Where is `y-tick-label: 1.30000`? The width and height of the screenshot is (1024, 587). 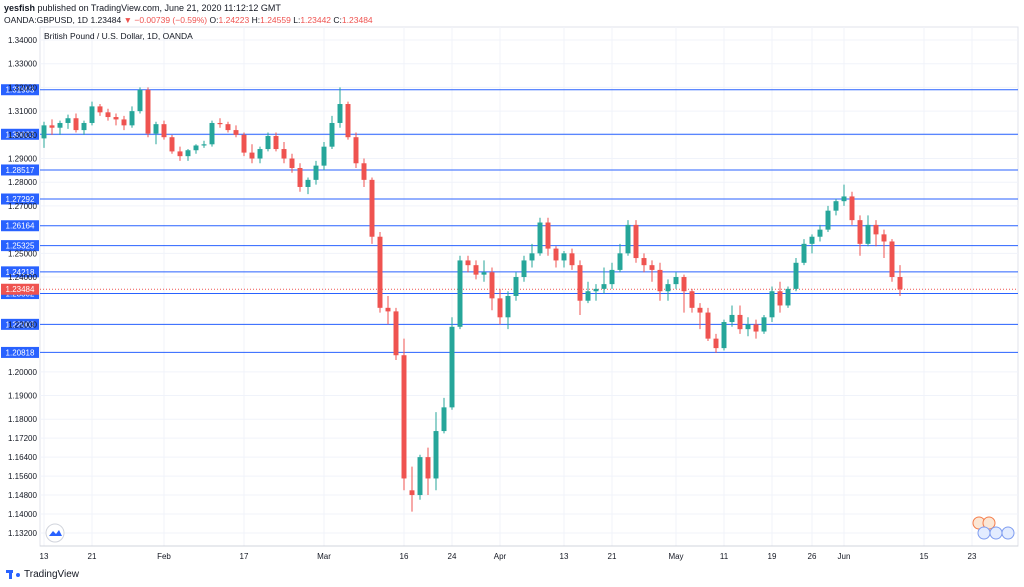 y-tick-label: 1.30000 is located at coordinates (22, 135).